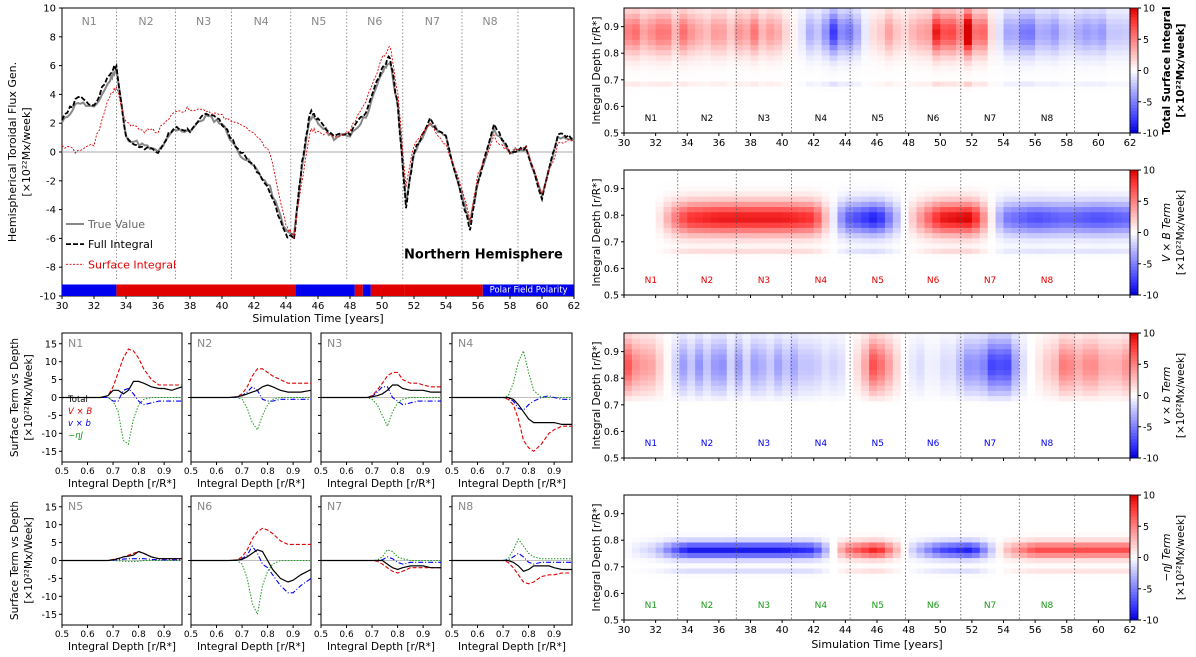 The width and height of the screenshot is (1196, 657). What do you see at coordinates (432, 21) in the screenshot?
I see `cycle-label: N7` at bounding box center [432, 21].